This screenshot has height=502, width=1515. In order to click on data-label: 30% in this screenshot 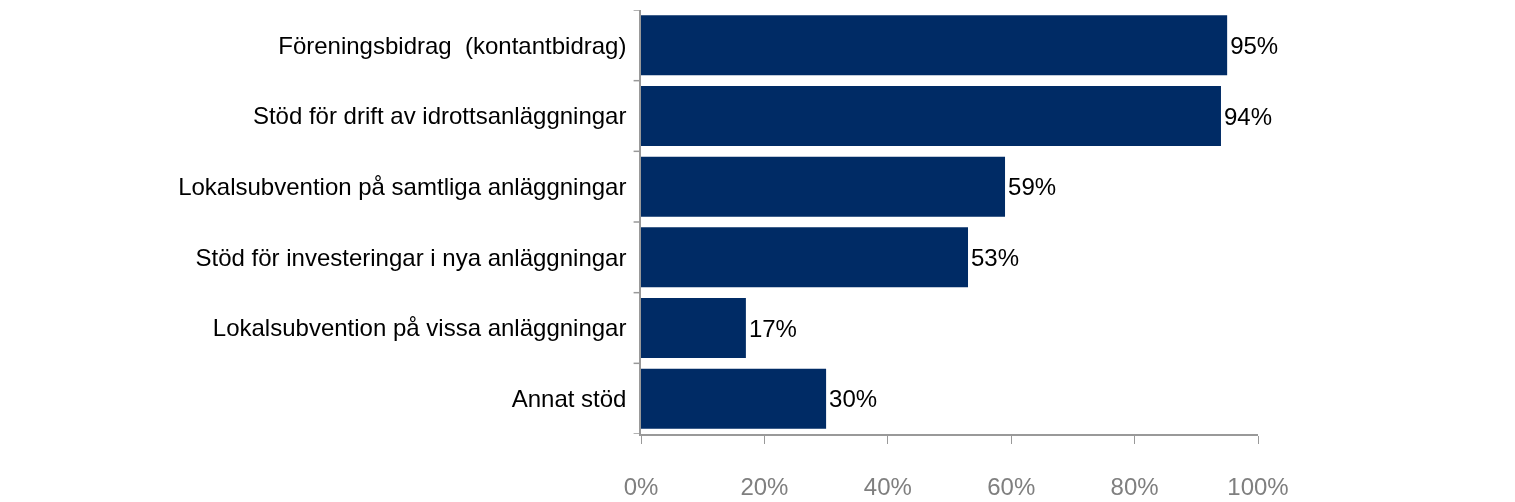, I will do `click(853, 399)`.